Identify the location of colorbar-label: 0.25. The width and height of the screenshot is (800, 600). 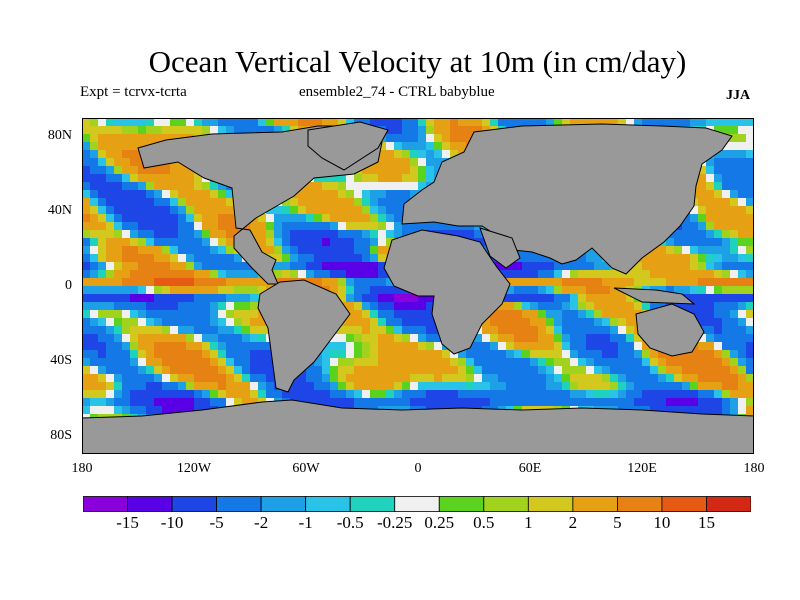
(439, 522).